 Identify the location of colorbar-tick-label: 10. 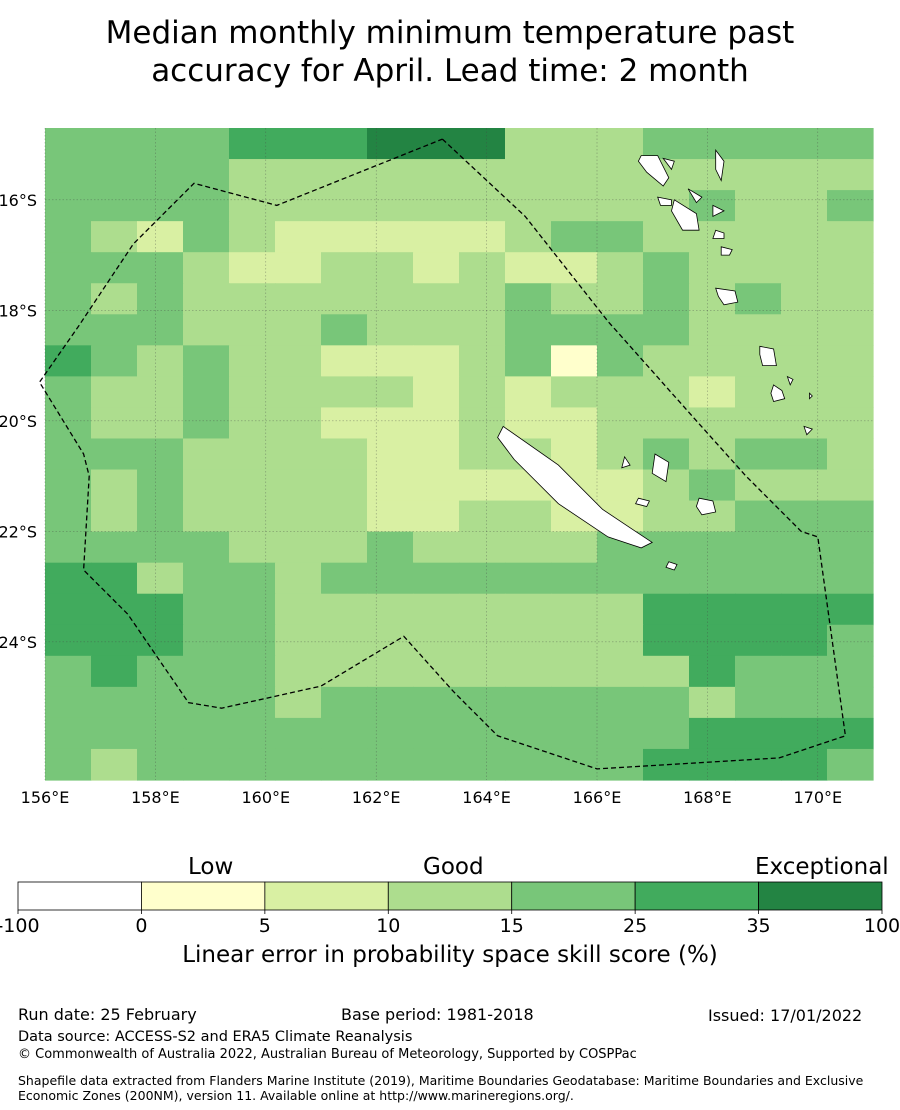
(388, 926).